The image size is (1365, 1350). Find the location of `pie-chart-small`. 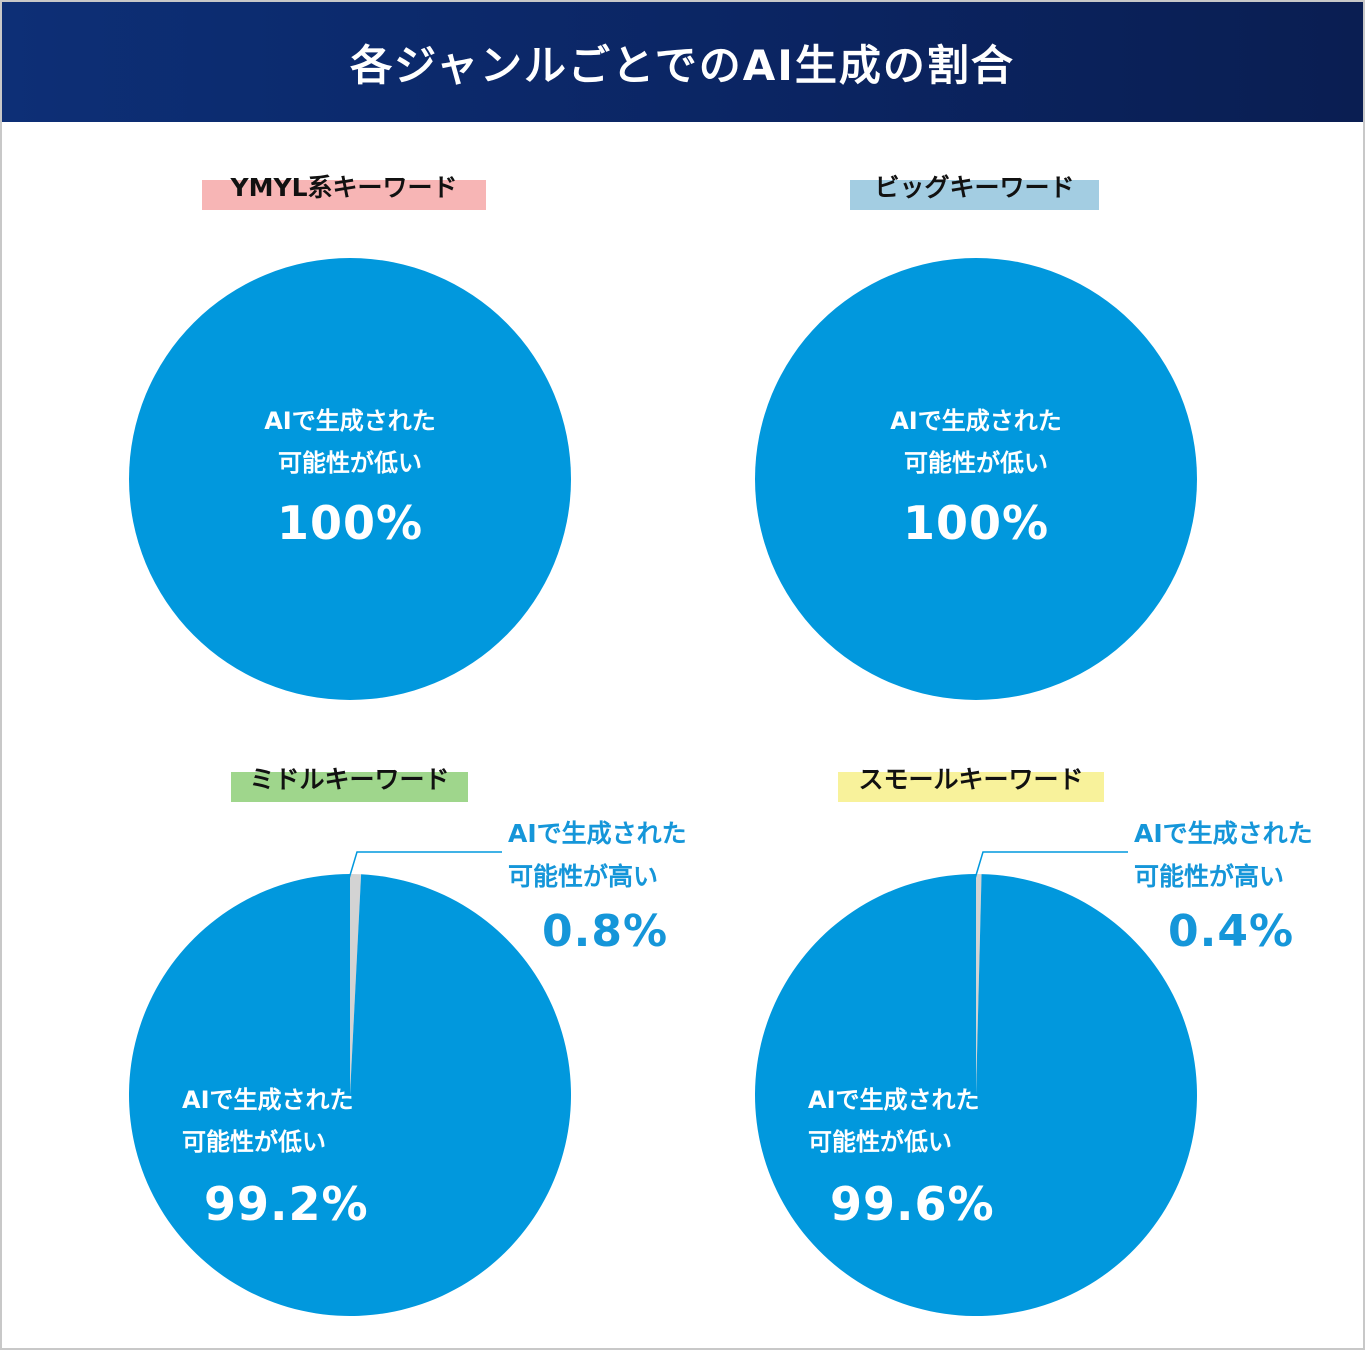

pie-chart-small is located at coordinates (976, 1095).